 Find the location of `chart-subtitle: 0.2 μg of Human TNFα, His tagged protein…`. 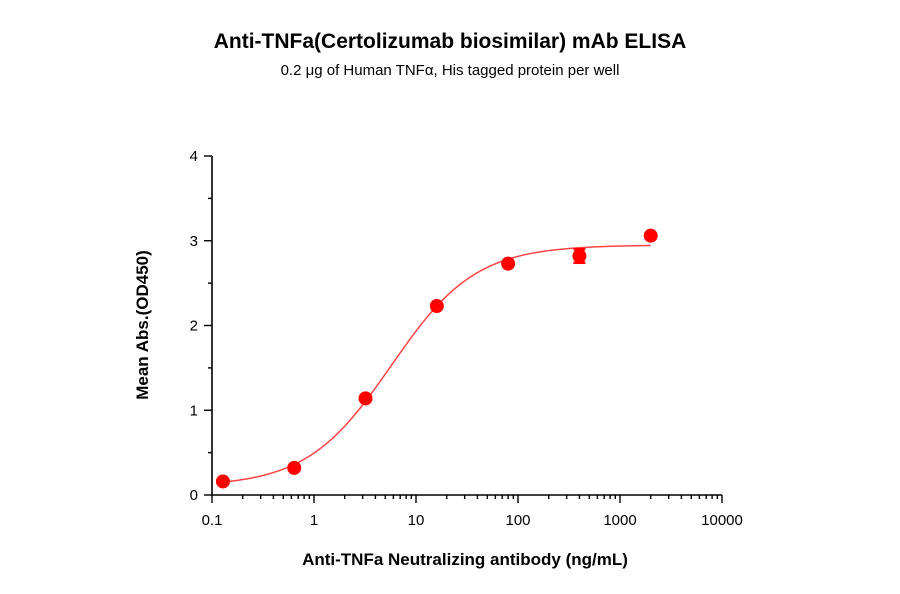

chart-subtitle: 0.2 μg of Human TNFα, His tagged protein… is located at coordinates (450, 70).